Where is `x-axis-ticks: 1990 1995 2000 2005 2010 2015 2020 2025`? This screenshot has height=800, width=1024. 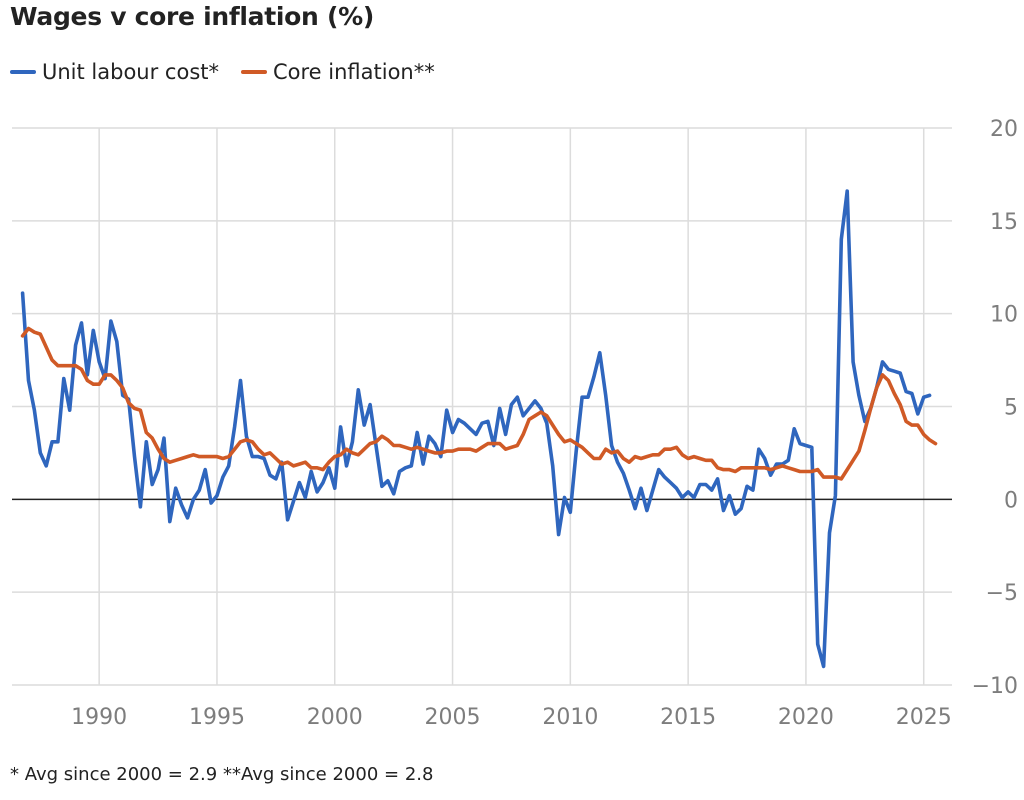 x-axis-ticks: 1990 1995 2000 2005 2010 2015 2020 2025 is located at coordinates (511, 717).